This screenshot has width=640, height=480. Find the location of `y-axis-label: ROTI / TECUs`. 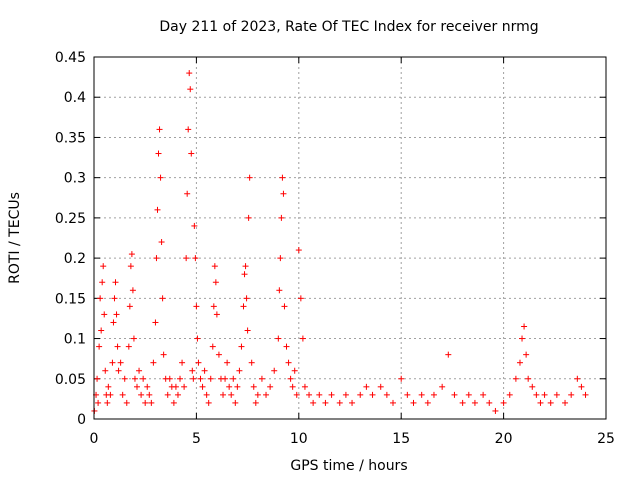

y-axis-label: ROTI / TECUs is located at coordinates (15, 238).